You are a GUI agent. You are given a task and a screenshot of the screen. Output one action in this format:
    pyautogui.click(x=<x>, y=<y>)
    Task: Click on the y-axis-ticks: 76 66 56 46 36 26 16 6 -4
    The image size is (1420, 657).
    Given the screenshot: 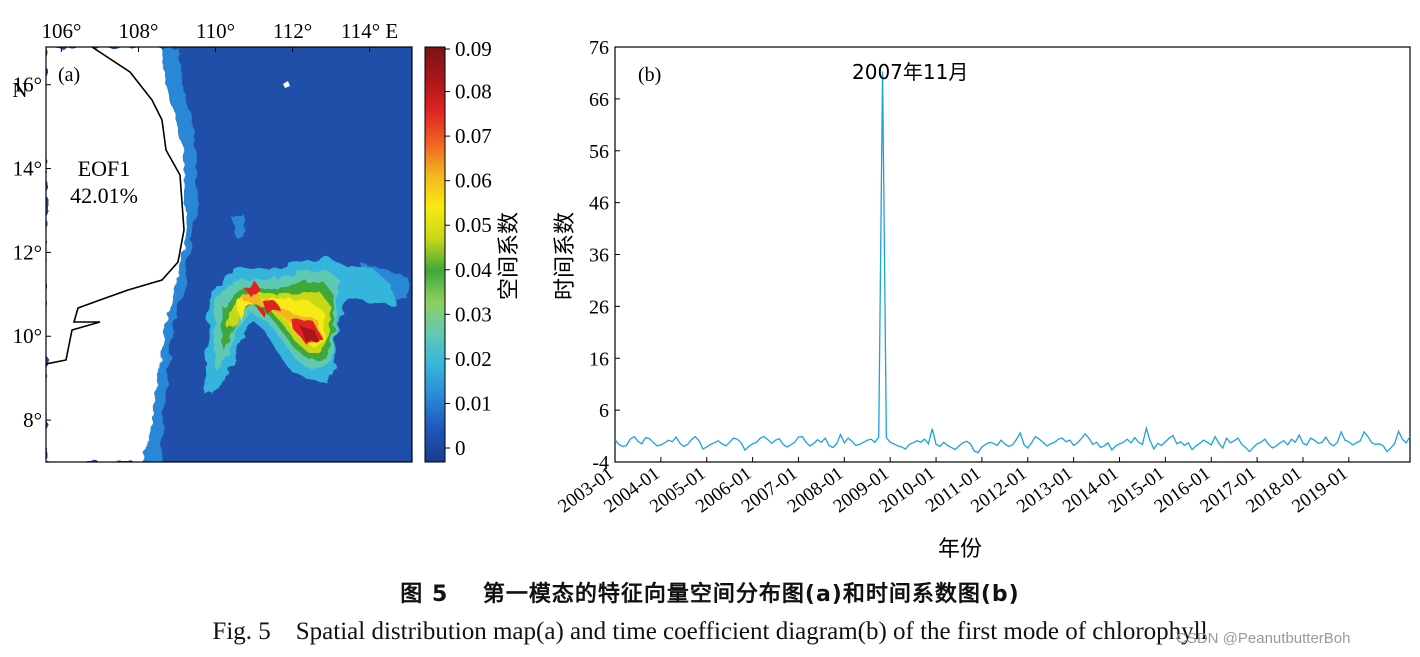 What is the action you would take?
    pyautogui.click(x=604, y=255)
    